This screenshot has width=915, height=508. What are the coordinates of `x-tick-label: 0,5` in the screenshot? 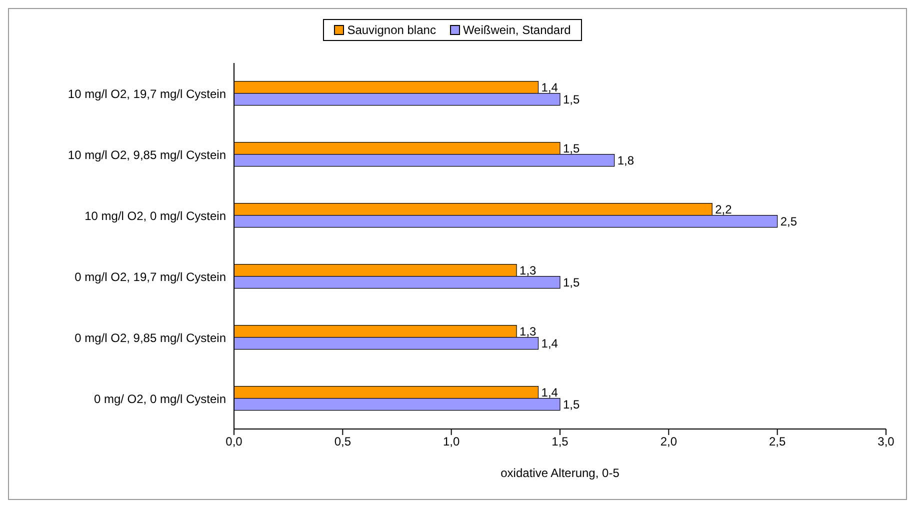 It's located at (343, 441).